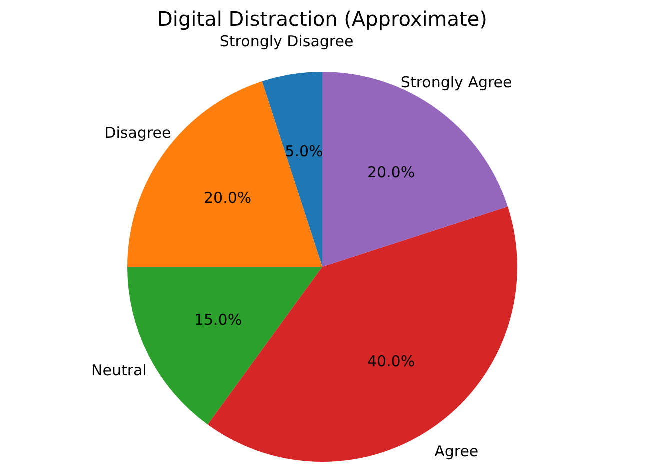  Describe the element at coordinates (391, 361) in the screenshot. I see `data-label: 40.0%` at that location.